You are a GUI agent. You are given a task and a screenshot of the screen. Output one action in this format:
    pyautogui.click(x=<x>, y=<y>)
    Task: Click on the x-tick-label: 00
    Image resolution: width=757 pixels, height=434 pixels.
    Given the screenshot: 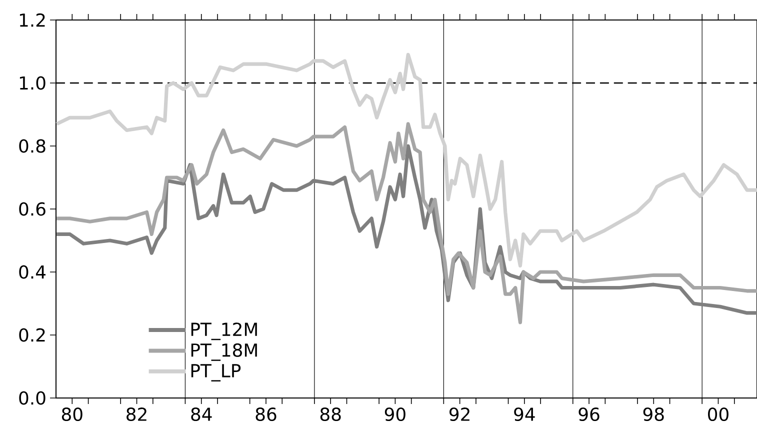 What is the action you would take?
    pyautogui.click(x=718, y=414)
    